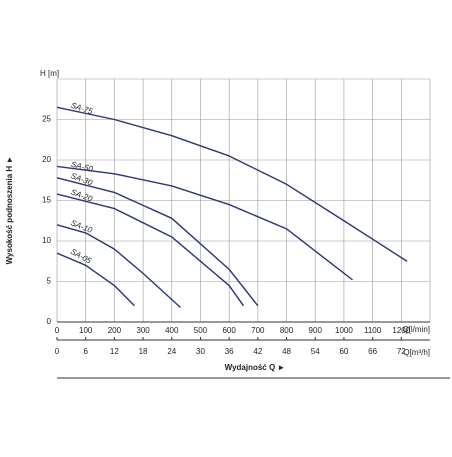 The height and width of the screenshot is (457, 452). I want to click on x2-axis-label: Q[m³/h], so click(416, 352).